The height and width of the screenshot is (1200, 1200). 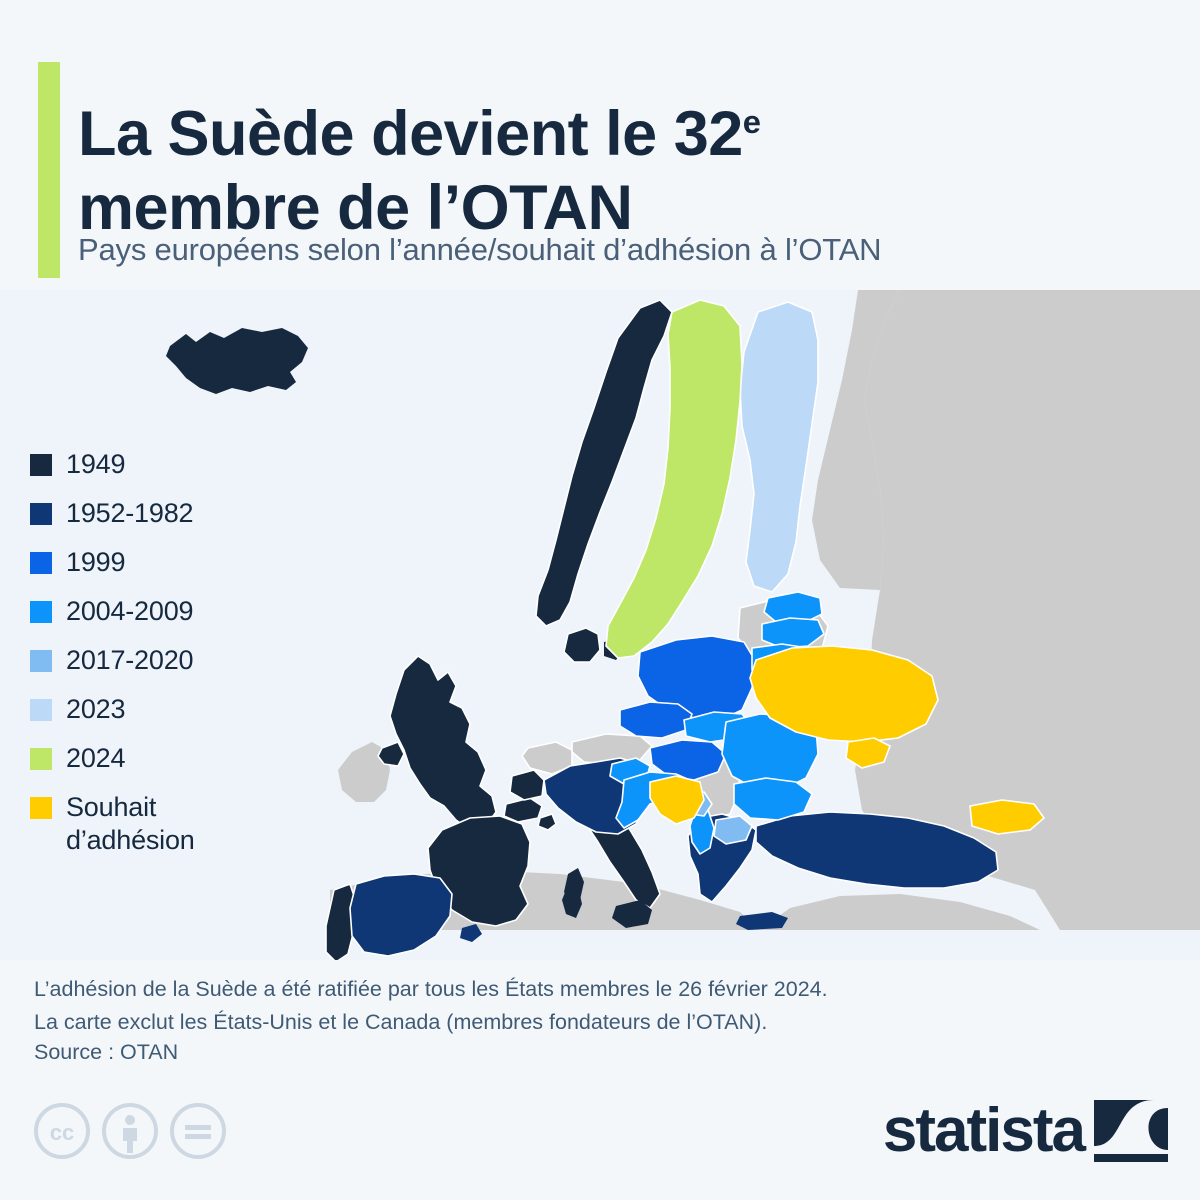 I want to click on region-united-kingdom, so click(x=443, y=743).